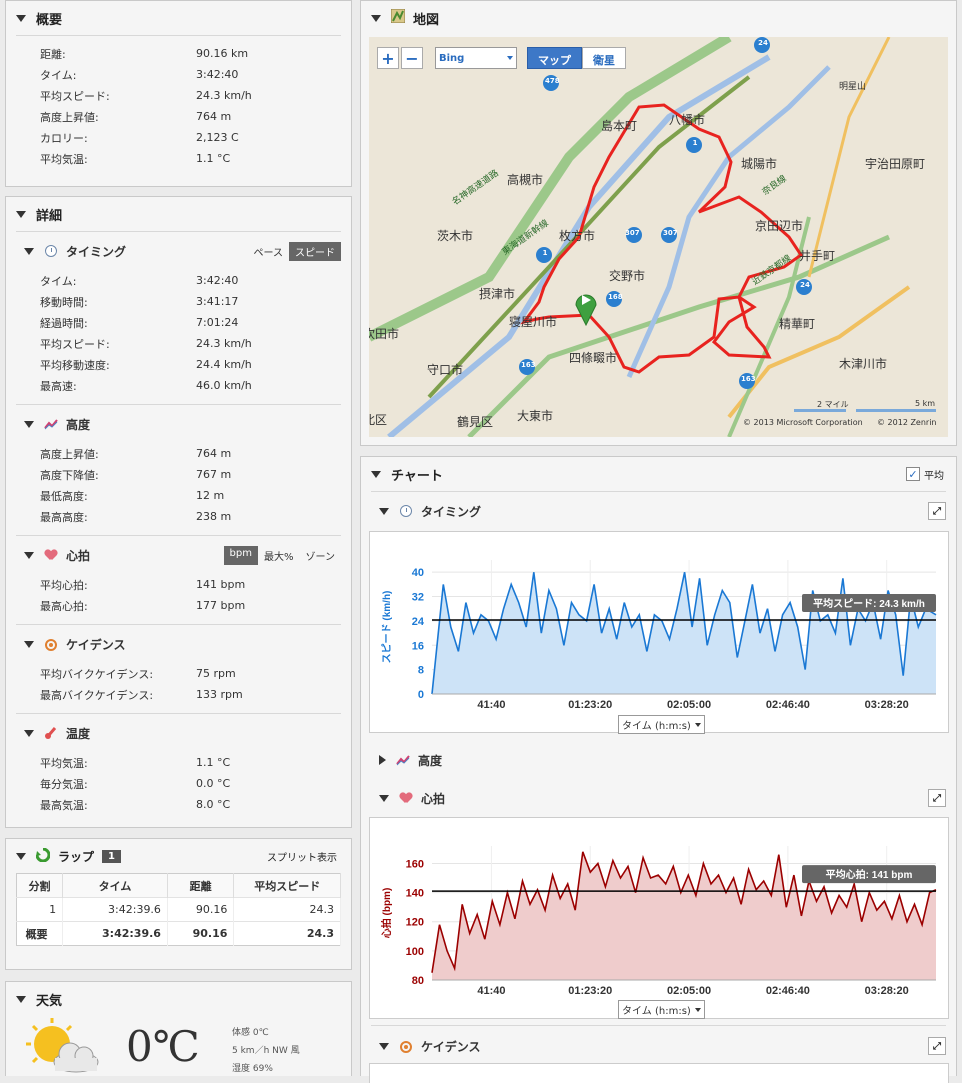 Image resolution: width=962 pixels, height=1083 pixels. What do you see at coordinates (40, 885) in the screenshot?
I see `col-header-split: 分割` at bounding box center [40, 885].